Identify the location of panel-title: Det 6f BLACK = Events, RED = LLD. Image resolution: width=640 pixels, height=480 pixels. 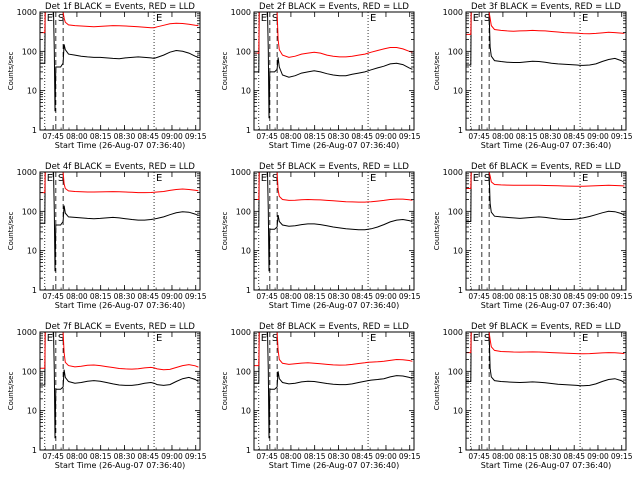
(546, 167).